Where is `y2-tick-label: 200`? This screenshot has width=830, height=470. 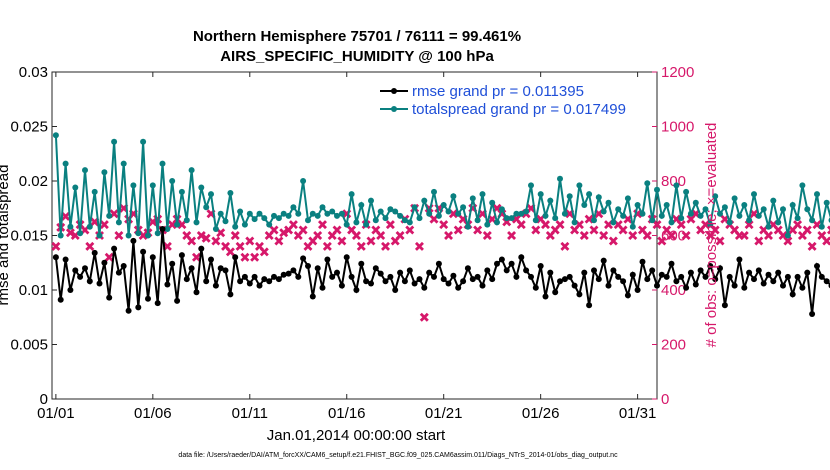 y2-tick-label: 200 is located at coordinates (673, 345).